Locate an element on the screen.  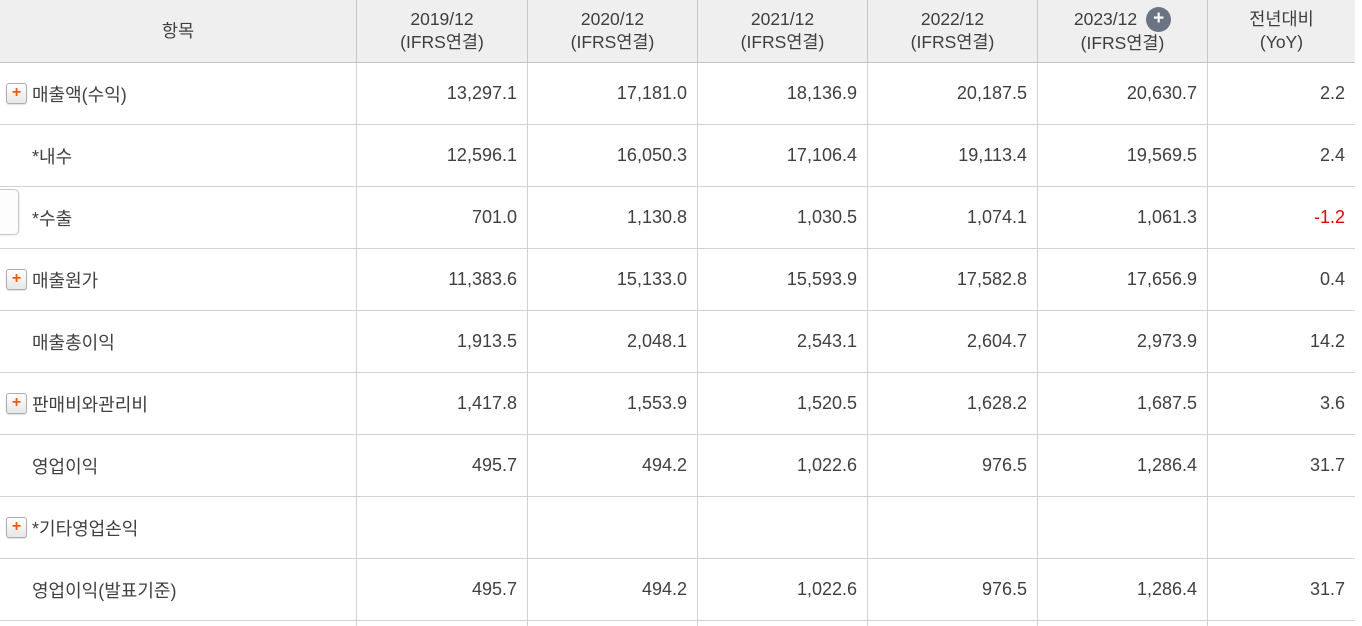
value-cell: 495.7 is located at coordinates (442, 465).